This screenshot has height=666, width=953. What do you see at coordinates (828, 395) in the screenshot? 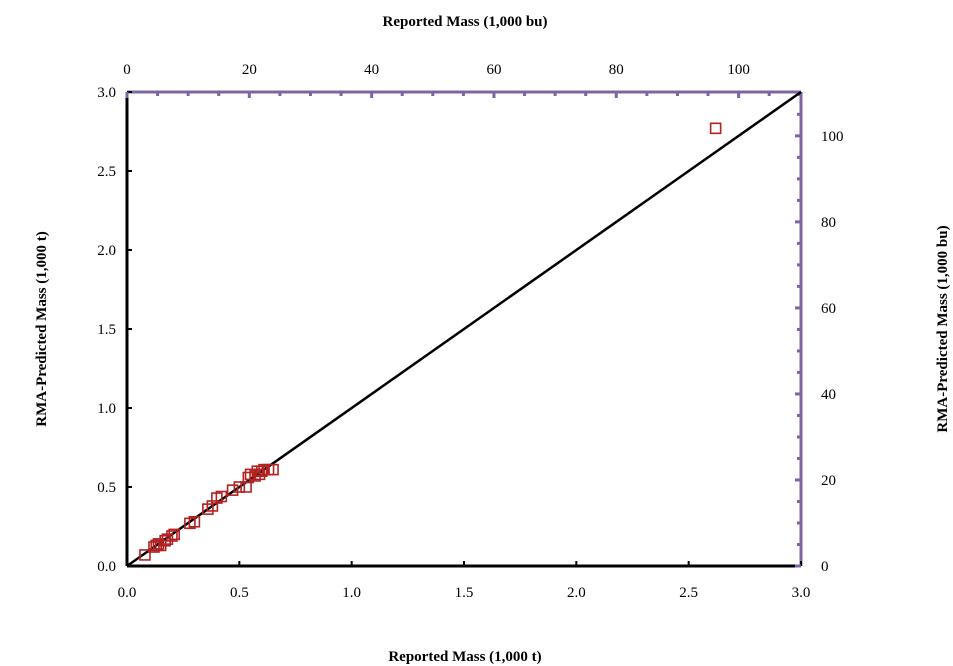
I see `y2-tick-label: 40` at bounding box center [828, 395].